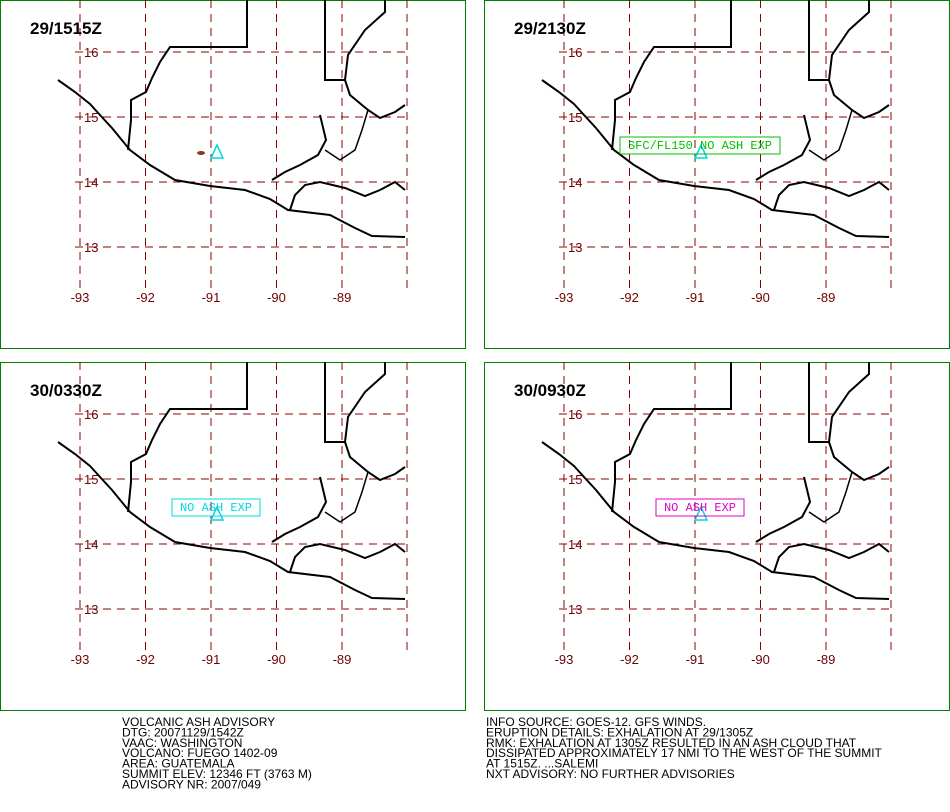  Describe the element at coordinates (550, 390) in the screenshot. I see `panel-time: 30/0930Z` at that location.